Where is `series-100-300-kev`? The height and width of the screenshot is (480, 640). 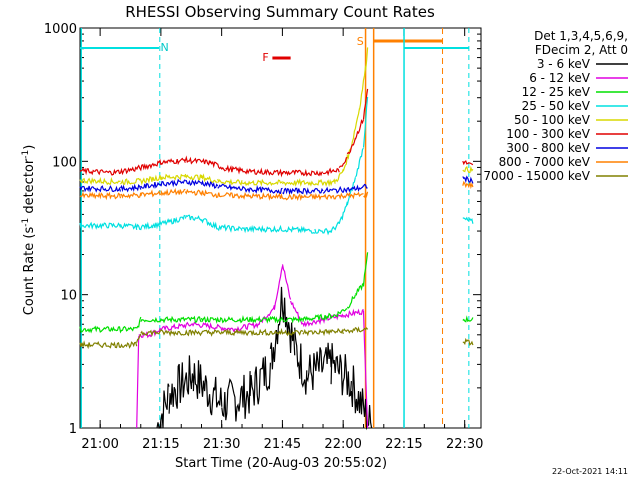 series-100-300-kev is located at coordinates (276, 133).